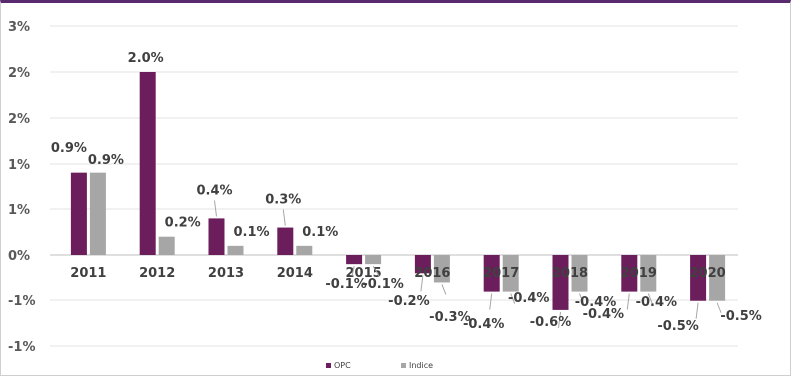 The image size is (791, 376). Describe the element at coordinates (19, 27) in the screenshot. I see `y-tick-label: 3%` at that location.